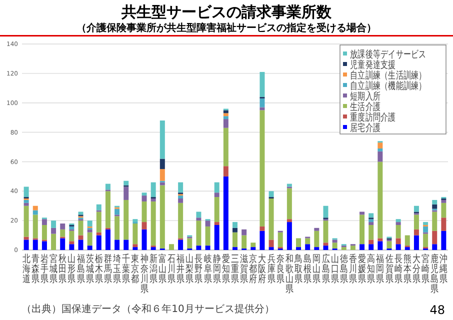 The width and height of the screenshot is (453, 320). What do you see at coordinates (208, 269) in the screenshot?
I see `x-tick-label: 岐阜県` at bounding box center [208, 269].